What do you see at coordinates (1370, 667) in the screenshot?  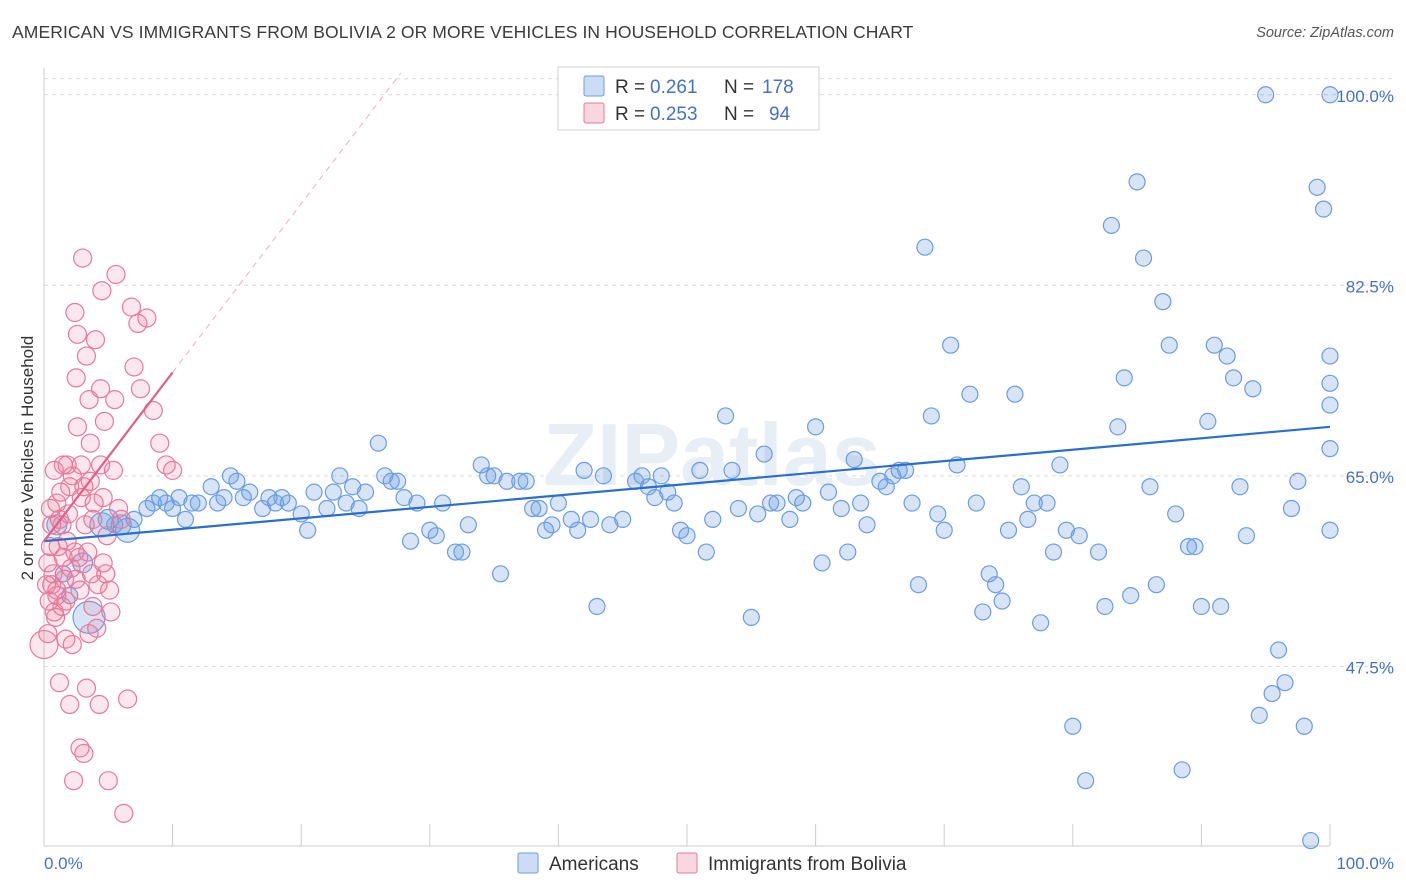 I see `y-tick-label: 47.5%` at bounding box center [1370, 667].